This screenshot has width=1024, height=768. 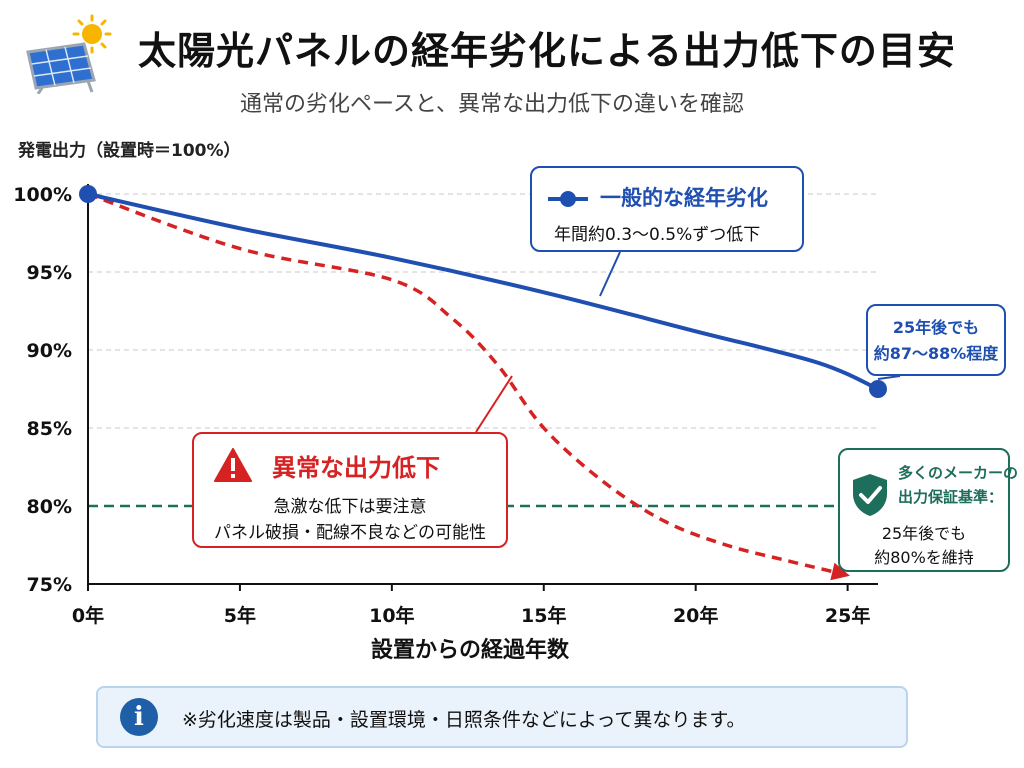 I want to click on abnormal-decline-box: 異常な出力低下 急激な低下は要注意 パネル破損・配線不良などの可能性, so click(x=350, y=490).